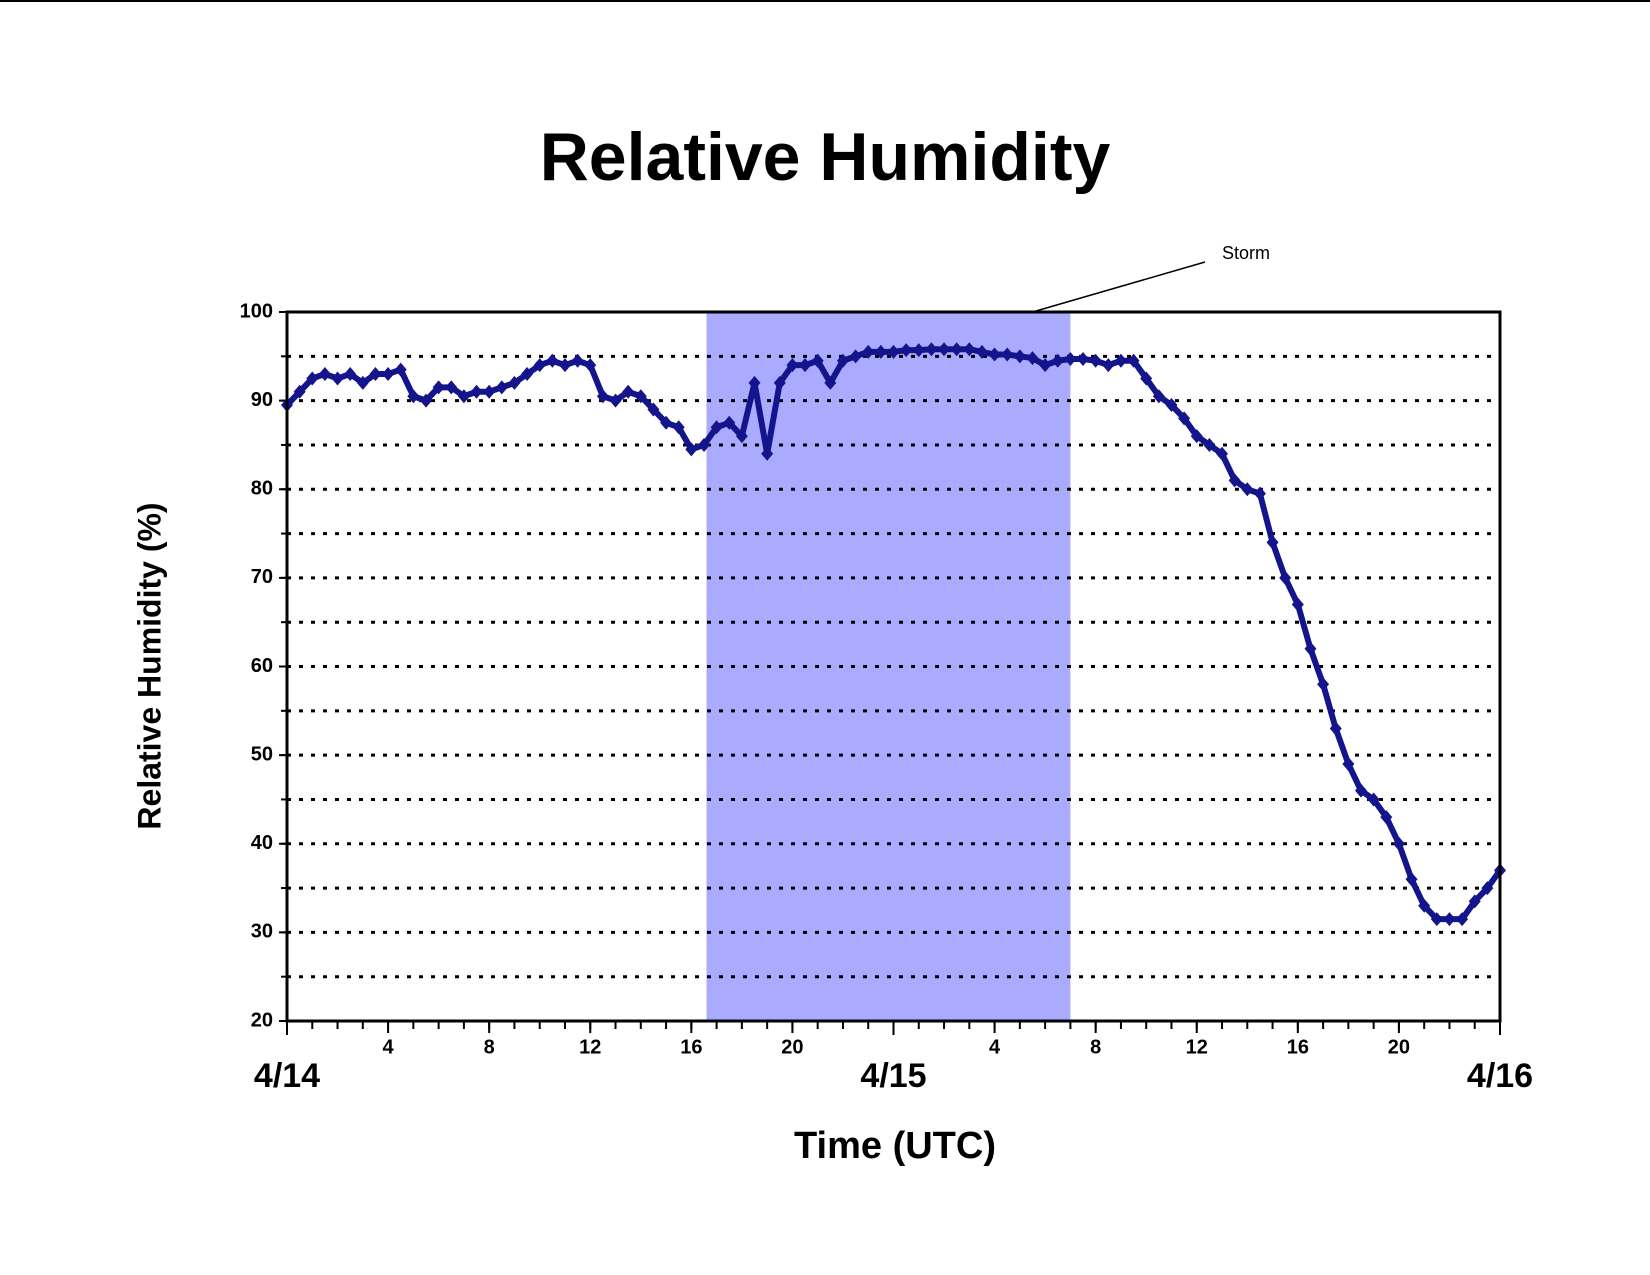 The image size is (1650, 1275). Describe the element at coordinates (1119, 287) in the screenshot. I see `annotation-leader` at that location.